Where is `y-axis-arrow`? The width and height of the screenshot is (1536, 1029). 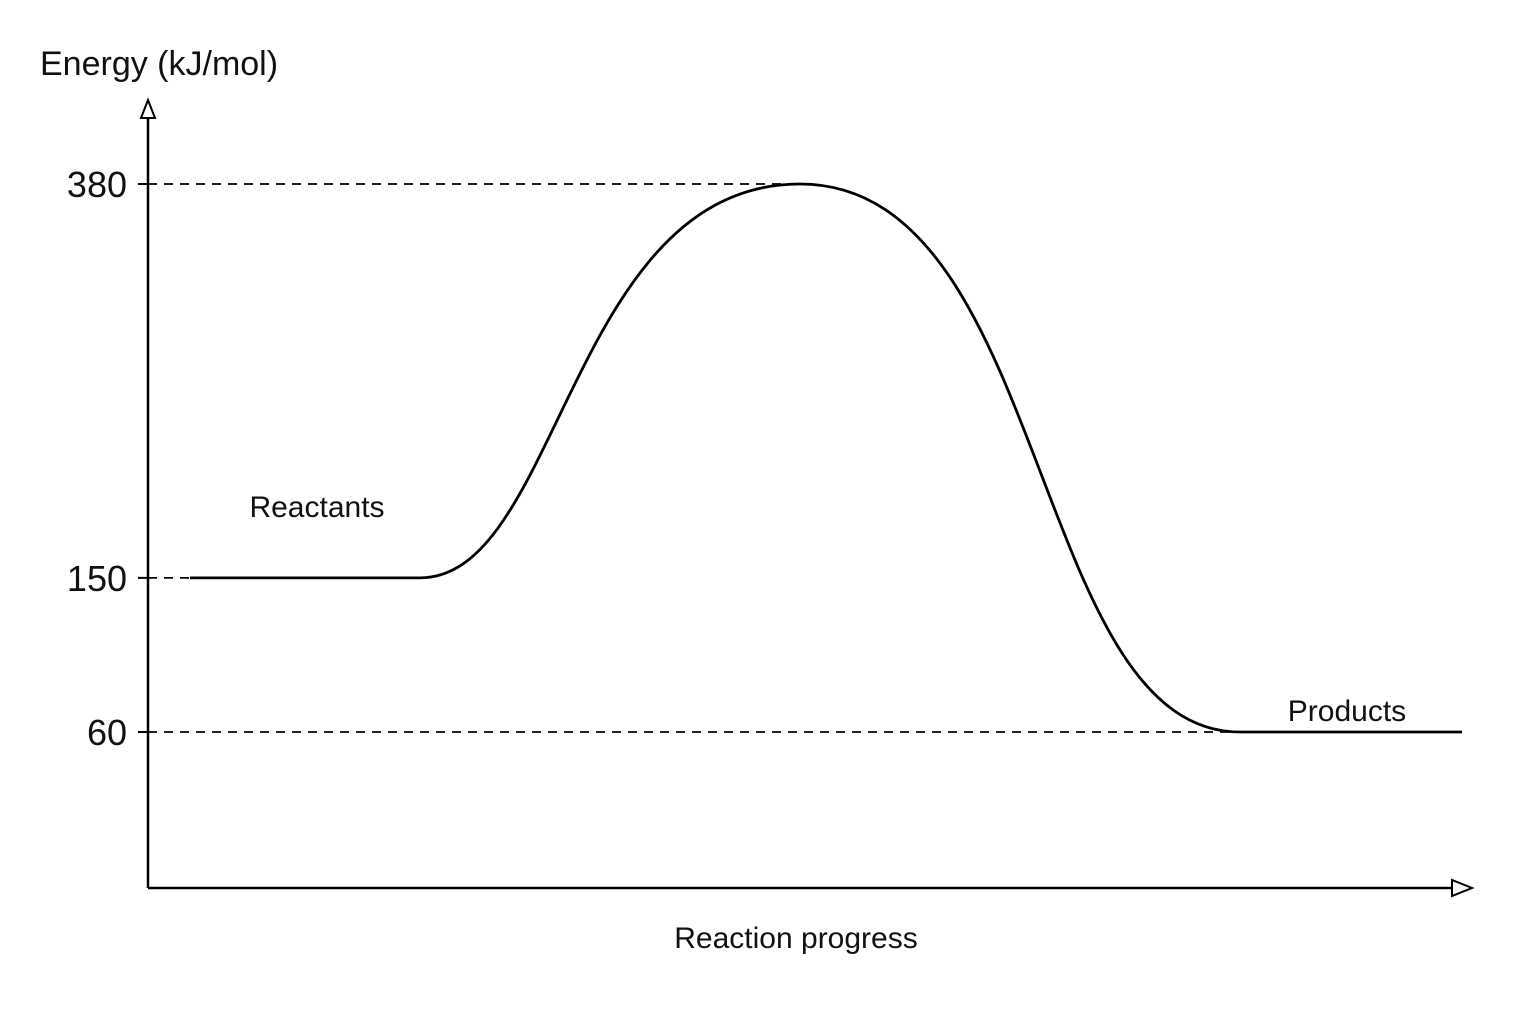 y-axis-arrow is located at coordinates (148, 108).